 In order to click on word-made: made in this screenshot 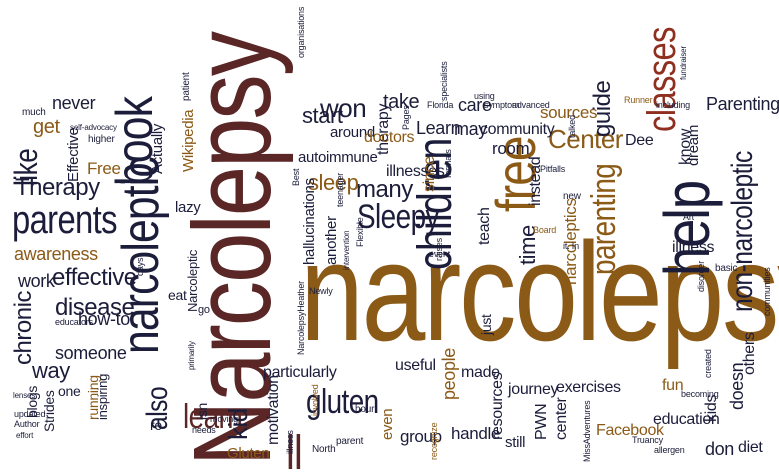, I will do `click(480, 372)`.